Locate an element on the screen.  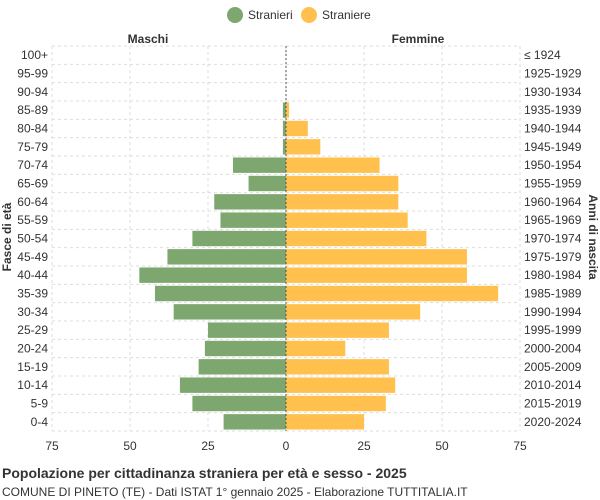
age-label: 50-54 is located at coordinates (32, 239).